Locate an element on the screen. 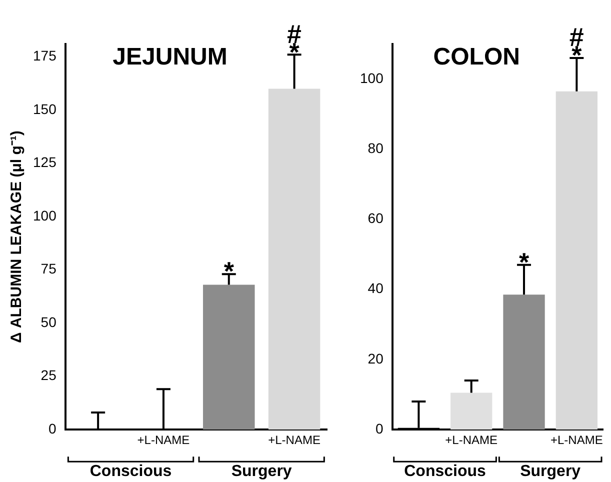 This screenshot has height=482, width=611. y-tick-label: 125 is located at coordinates (45, 162).